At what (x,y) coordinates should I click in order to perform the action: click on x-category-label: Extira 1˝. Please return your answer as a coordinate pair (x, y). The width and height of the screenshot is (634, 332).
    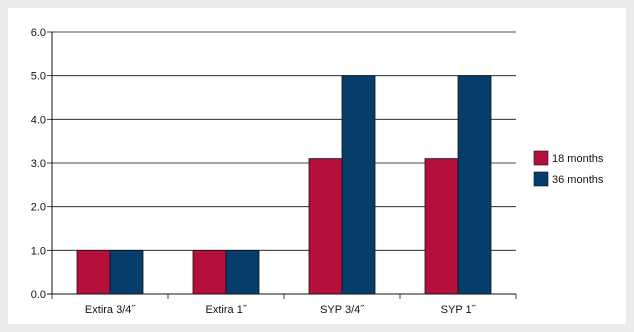
    Looking at the image, I should click on (227, 310).